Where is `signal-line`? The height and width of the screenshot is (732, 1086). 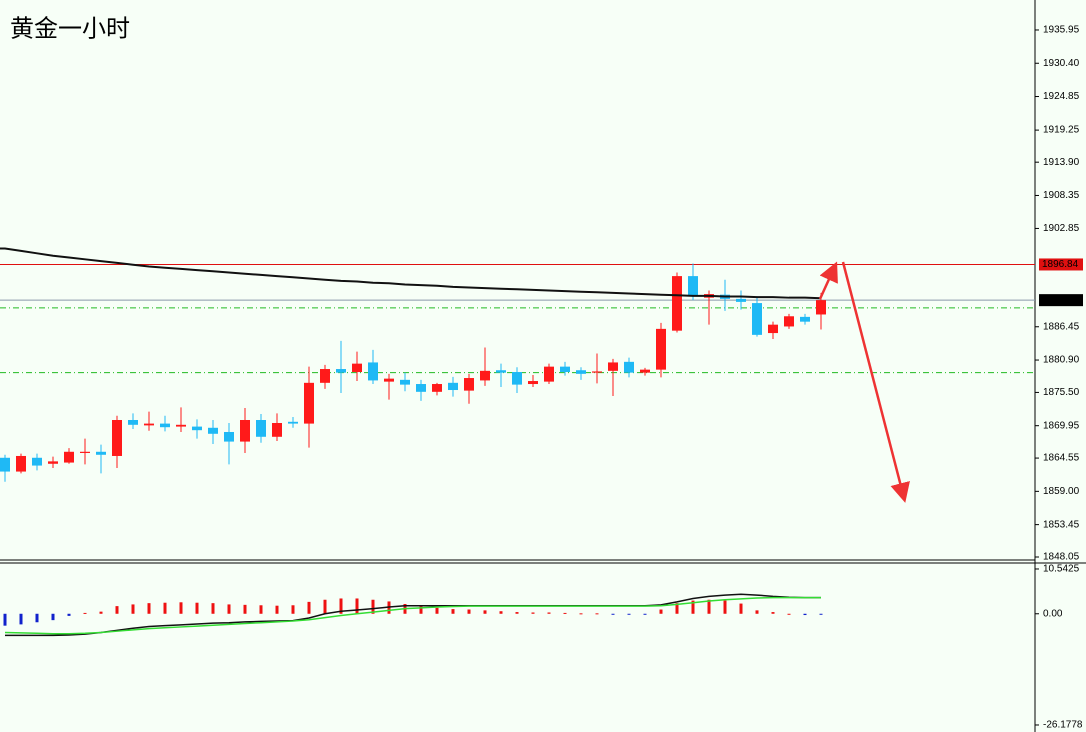 signal-line is located at coordinates (412, 615).